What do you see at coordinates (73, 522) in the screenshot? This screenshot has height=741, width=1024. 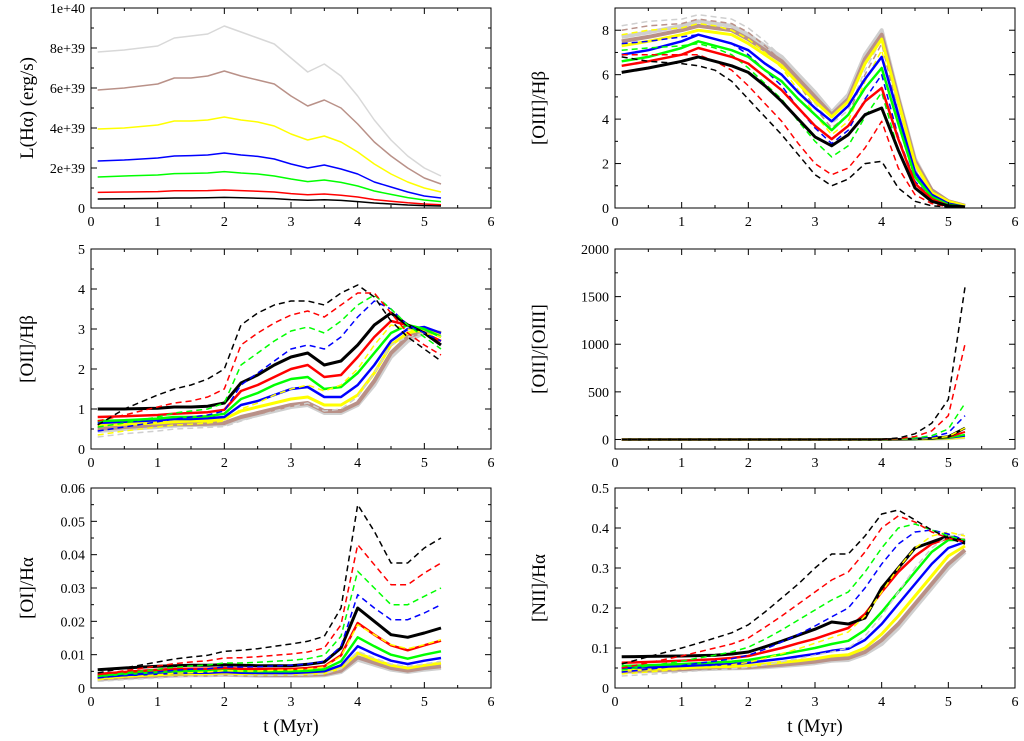 I see `y-tick-label: 0.05` at bounding box center [73, 522].